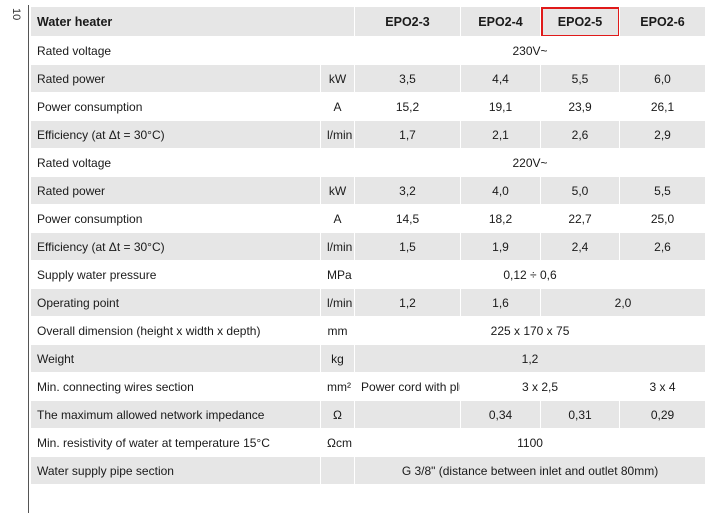 The width and height of the screenshot is (725, 515). What do you see at coordinates (192, 21) in the screenshot?
I see `table-title: Water heater` at bounding box center [192, 21].